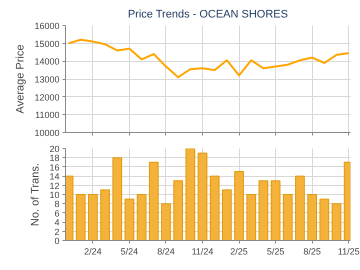 The width and height of the screenshot is (360, 270). I want to click on x-tick-label: 5/24, so click(129, 251).